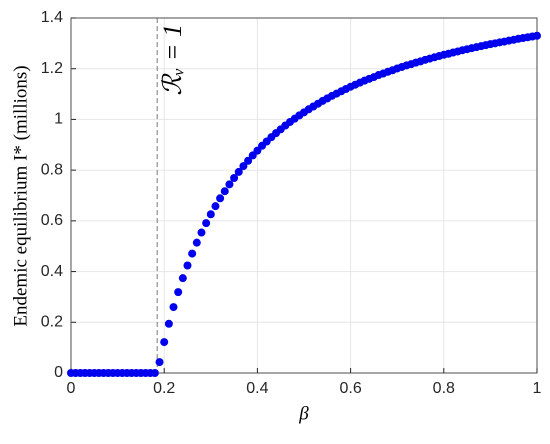 This screenshot has height=444, width=550. Describe the element at coordinates (303, 413) in the screenshot. I see `x-axis-label: β` at that location.